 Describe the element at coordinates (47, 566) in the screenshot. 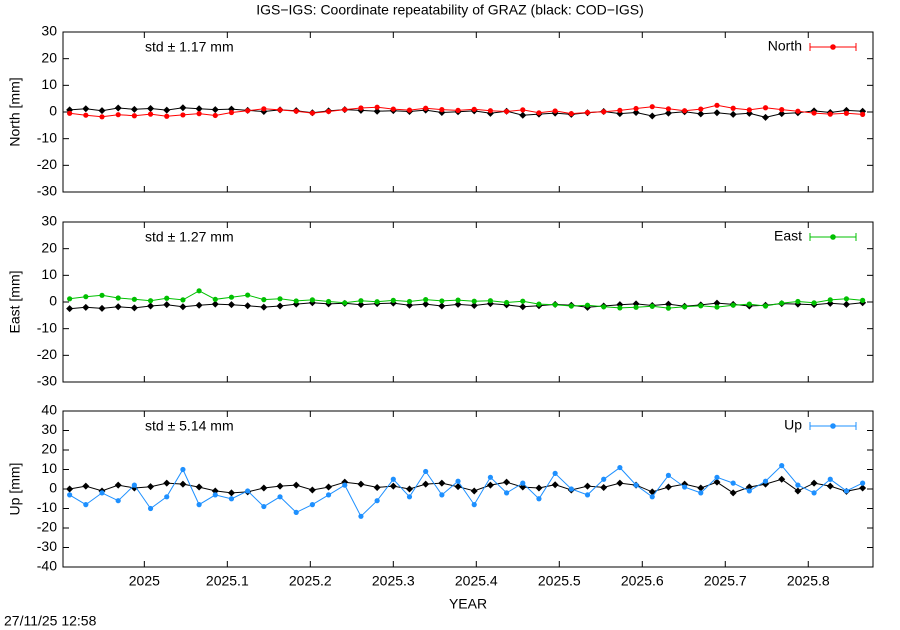

I see `y-tick-label: -40` at that location.